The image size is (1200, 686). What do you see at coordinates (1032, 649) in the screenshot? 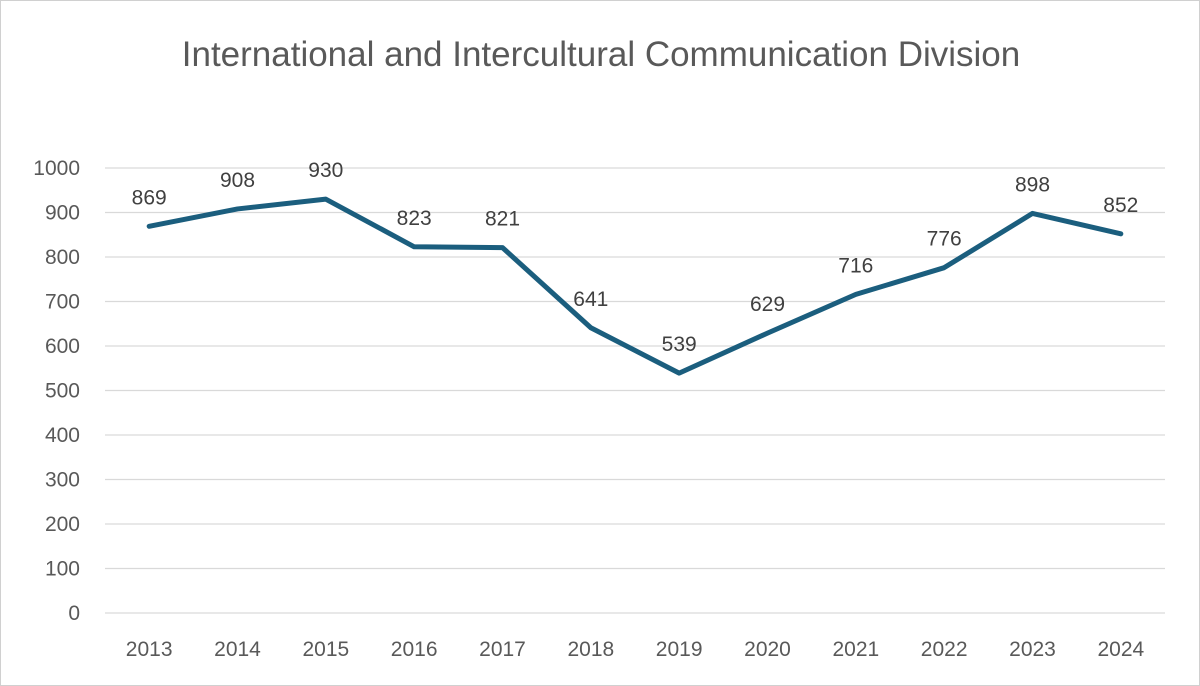
I see `x-tick-label: 2023` at bounding box center [1032, 649].